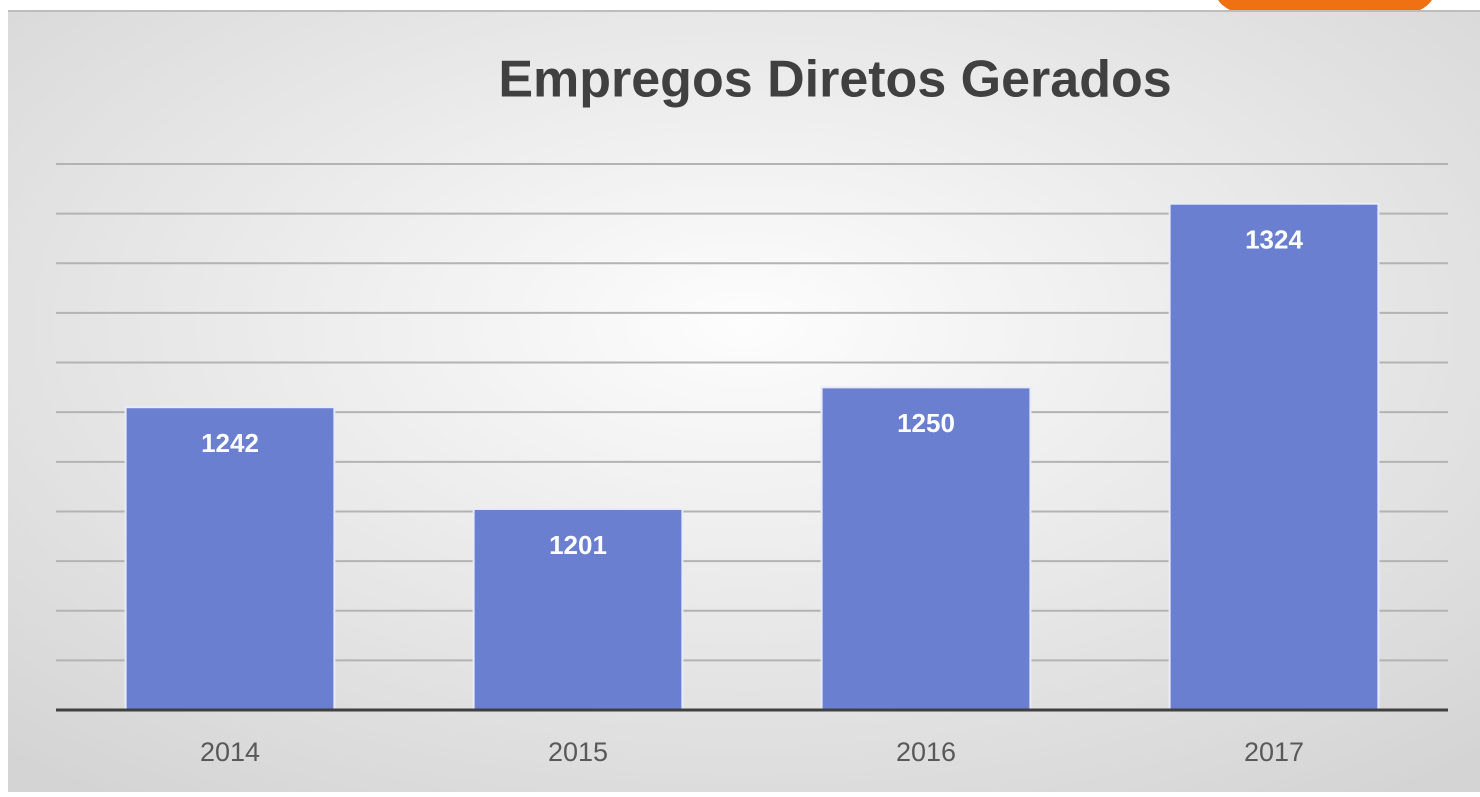 This screenshot has width=1480, height=797. I want to click on data-label: 1324, so click(1274, 240).